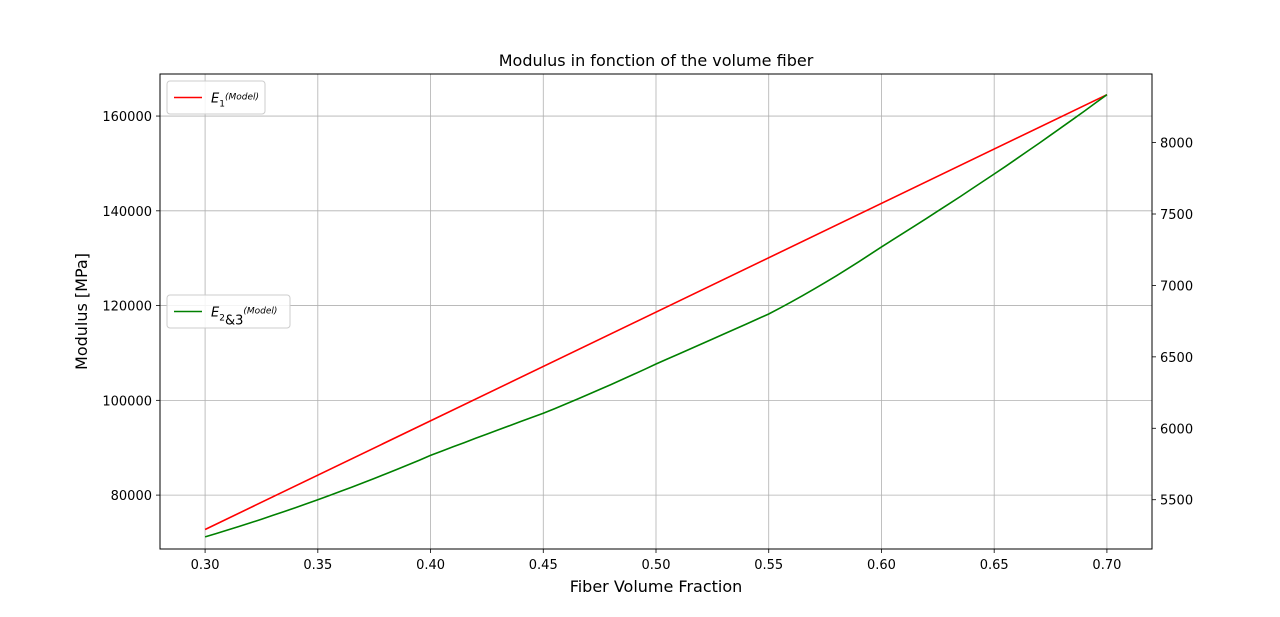  What do you see at coordinates (430, 565) in the screenshot?
I see `x-tick-label: 0.40` at bounding box center [430, 565].